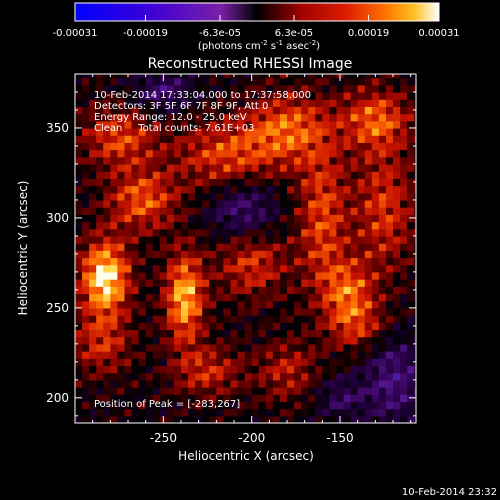 The width and height of the screenshot is (500, 500). I want to click on peak-position-label: Position of Peak = [-283,267], so click(167, 404).